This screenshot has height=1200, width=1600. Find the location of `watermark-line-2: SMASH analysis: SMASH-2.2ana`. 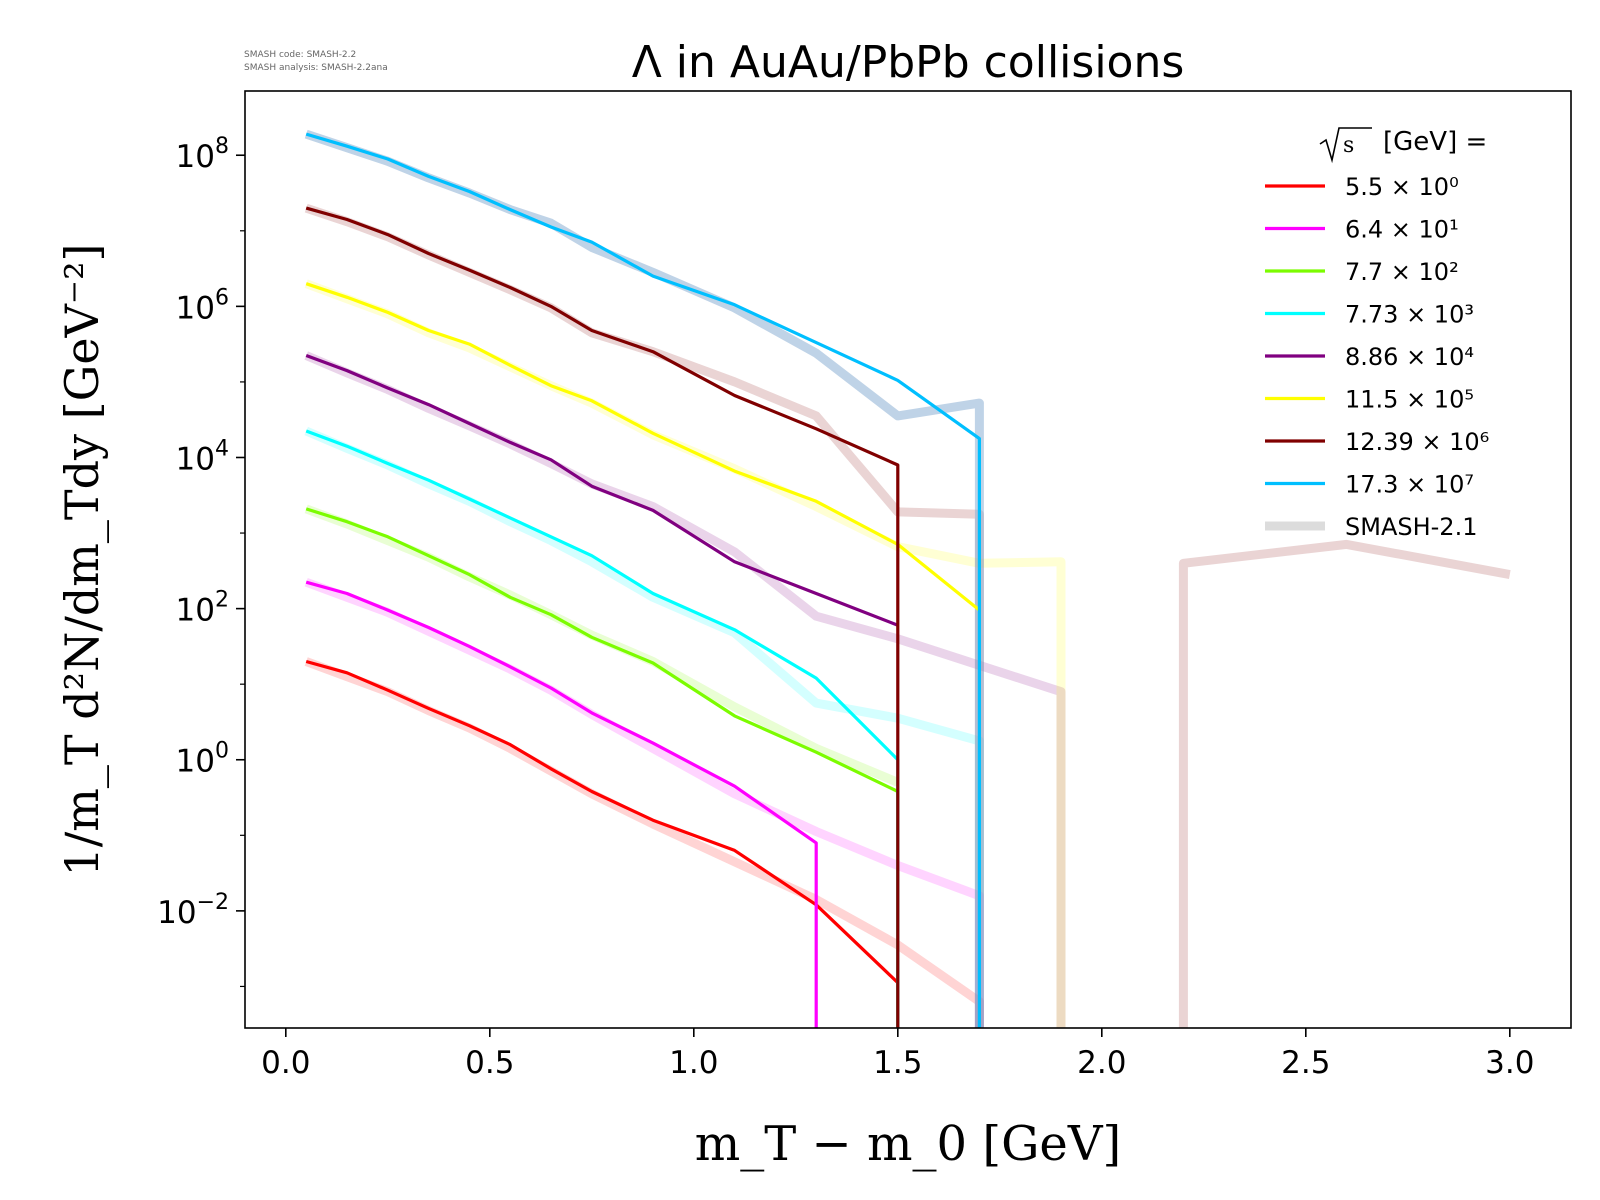

watermark-line-2: SMASH analysis: SMASH-2.2ana is located at coordinates (316, 68).